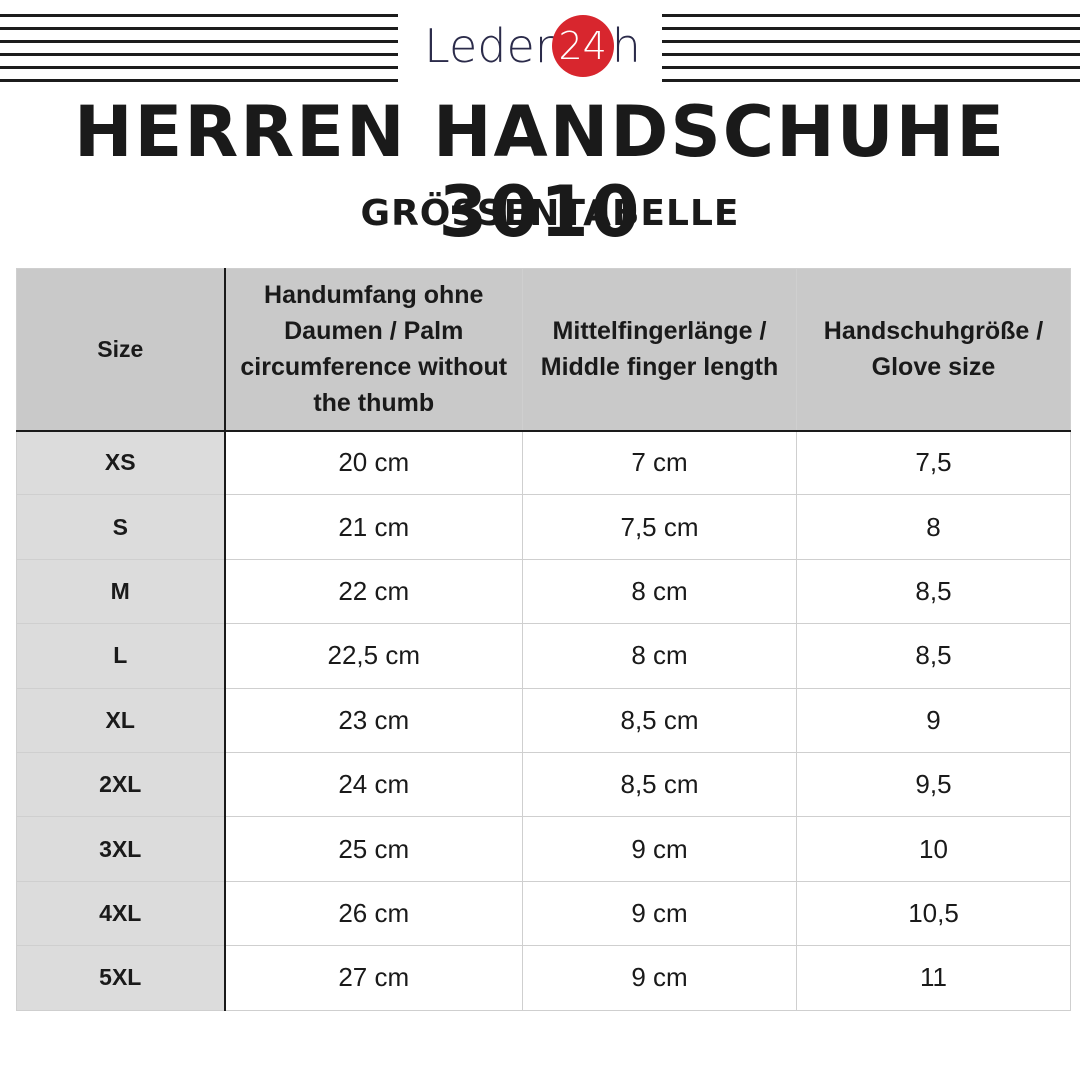 The height and width of the screenshot is (1080, 1080). Describe the element at coordinates (933, 720) in the screenshot. I see `glove-size-cell: 9` at that location.